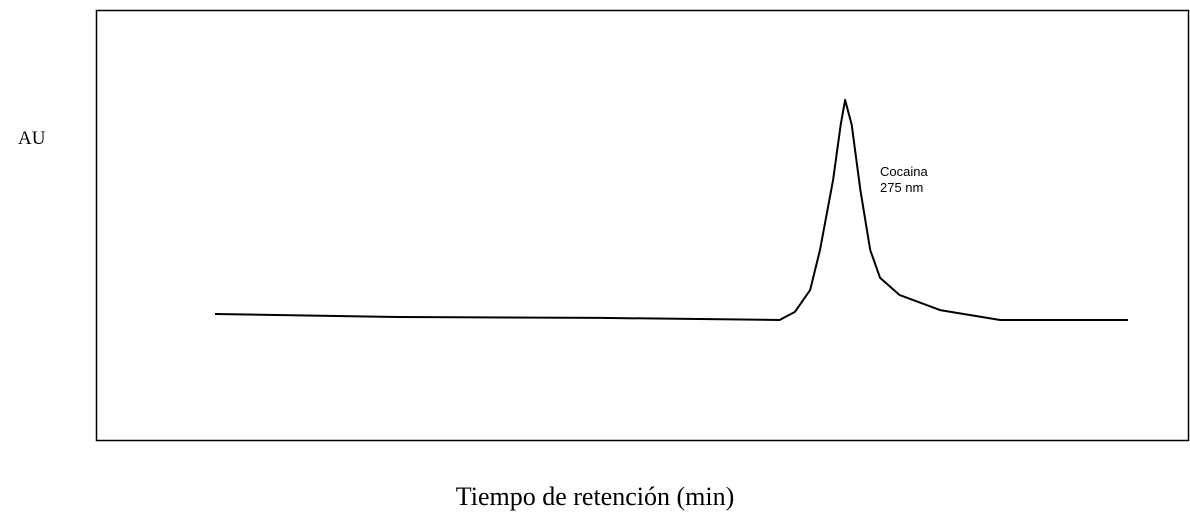 The height and width of the screenshot is (514, 1190). I want to click on x-axis-label: Tiempo de retención (min), so click(595, 496).